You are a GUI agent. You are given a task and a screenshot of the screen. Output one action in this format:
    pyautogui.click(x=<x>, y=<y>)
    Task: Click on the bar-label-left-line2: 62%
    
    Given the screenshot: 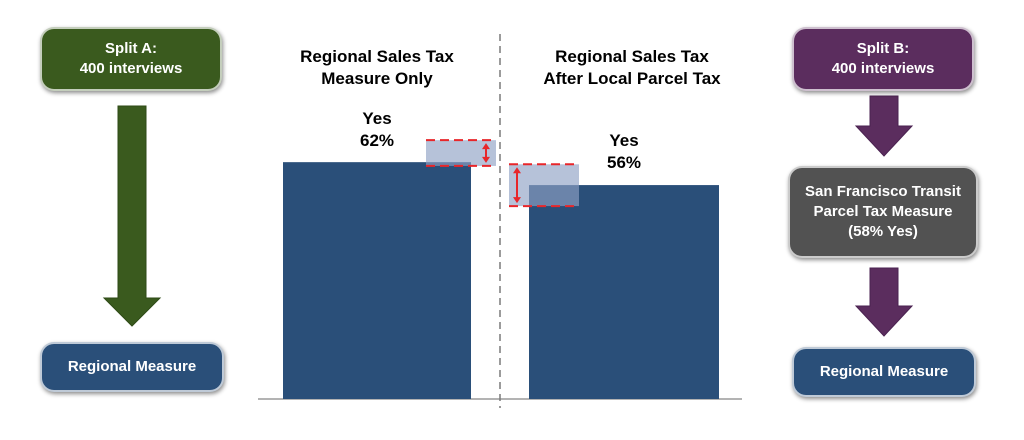 What is the action you would take?
    pyautogui.click(x=377, y=140)
    